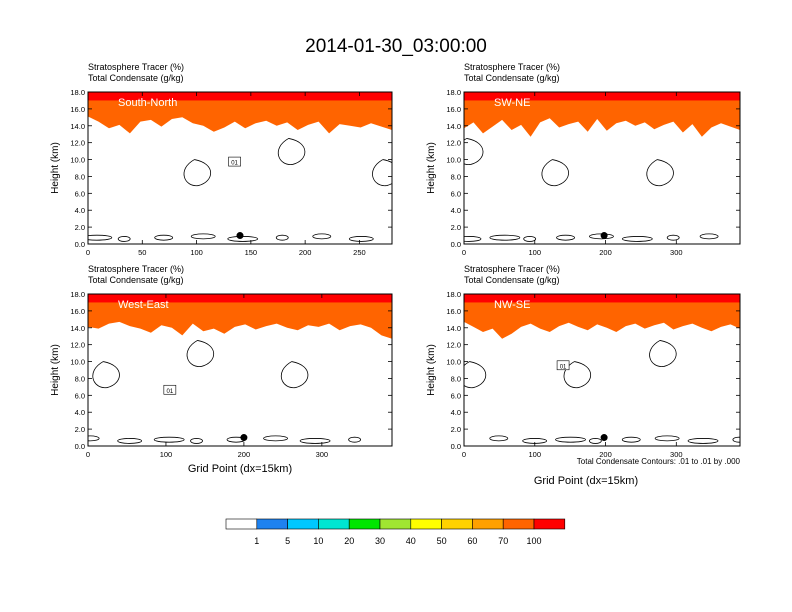 Image resolution: width=792 pixels, height=612 pixels. Describe the element at coordinates (143, 305) in the screenshot. I see `panel-label: West-East` at that location.